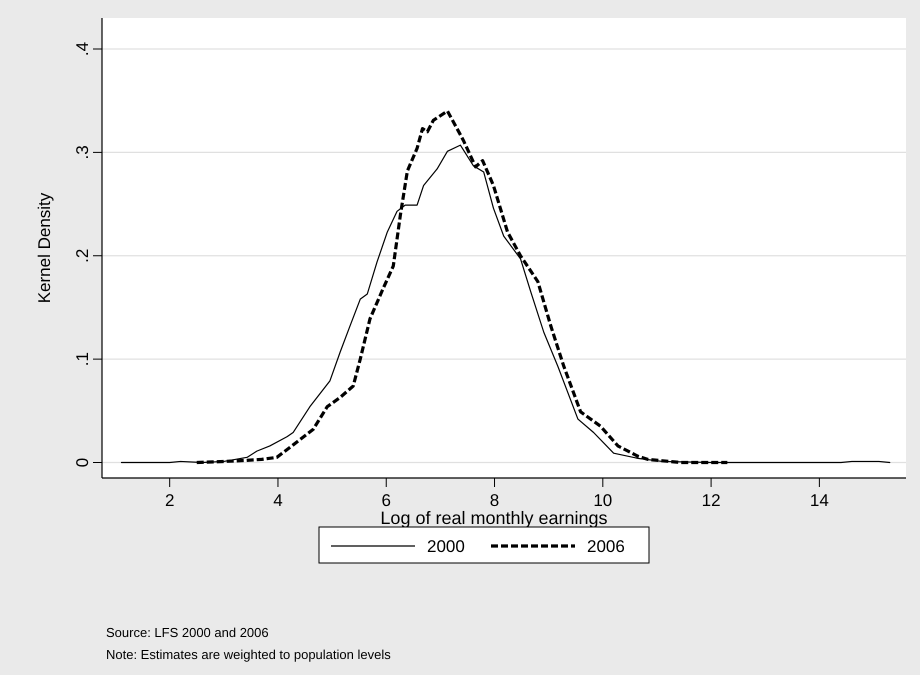  Describe the element at coordinates (495, 500) in the screenshot. I see `x-tick-label: 8` at that location.